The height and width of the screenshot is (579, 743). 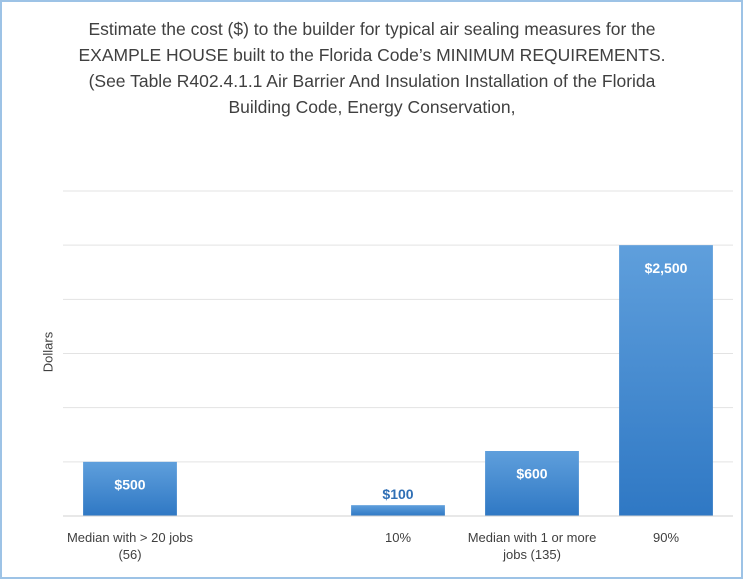 I want to click on x-tick-label: 10%, so click(x=398, y=537).